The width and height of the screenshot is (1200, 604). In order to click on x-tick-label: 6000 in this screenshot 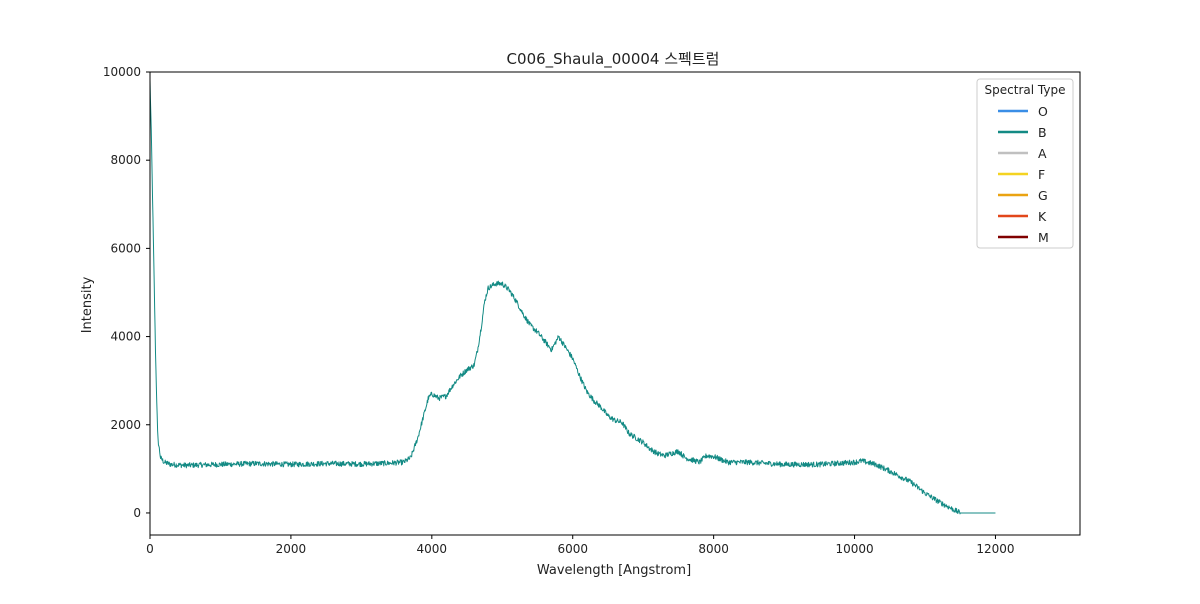, I will do `click(572, 549)`.